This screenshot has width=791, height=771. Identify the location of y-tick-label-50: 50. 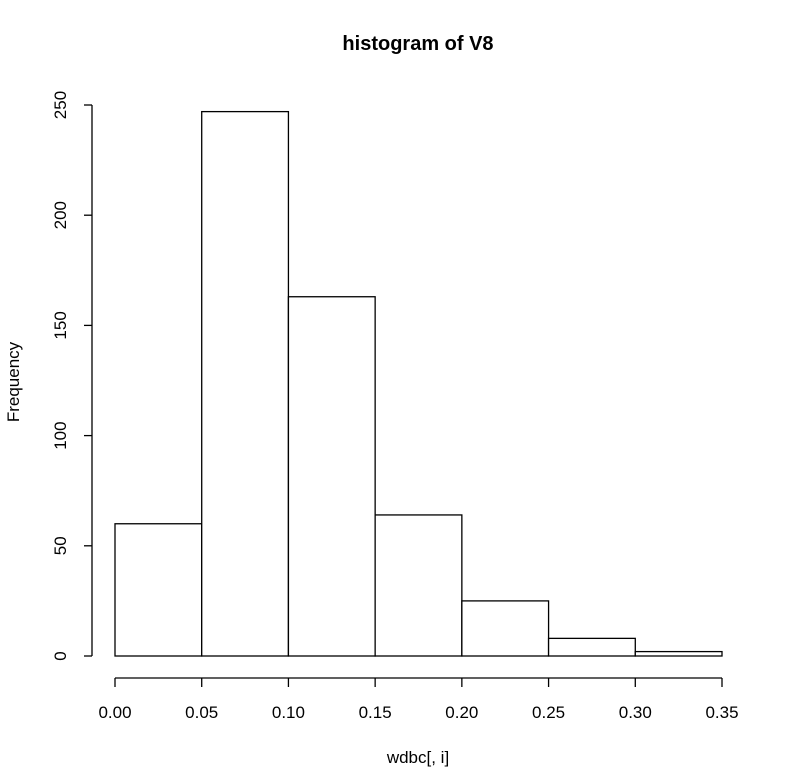
(60, 545).